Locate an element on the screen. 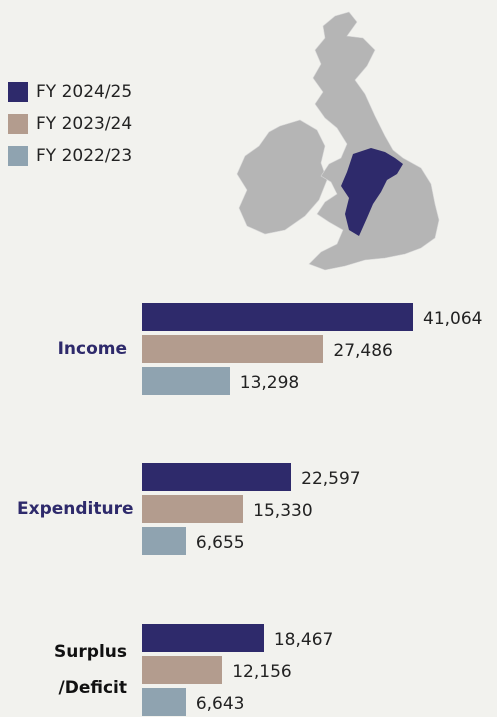 The image size is (497, 717). value-label: 18,467 is located at coordinates (303, 640).